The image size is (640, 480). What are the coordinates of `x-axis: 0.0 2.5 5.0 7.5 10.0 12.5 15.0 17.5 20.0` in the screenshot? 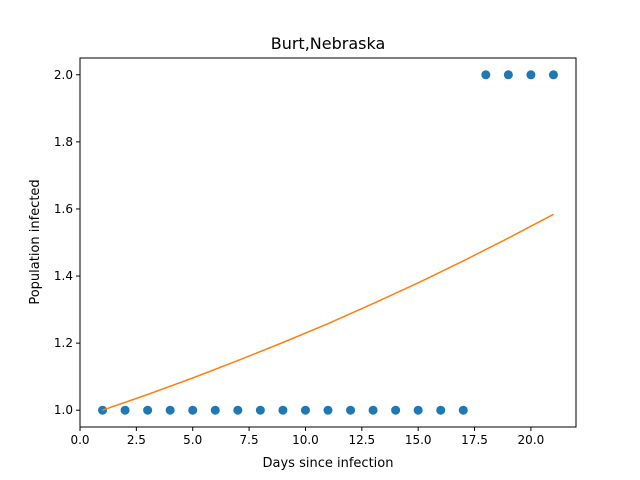 It's located at (307, 437).